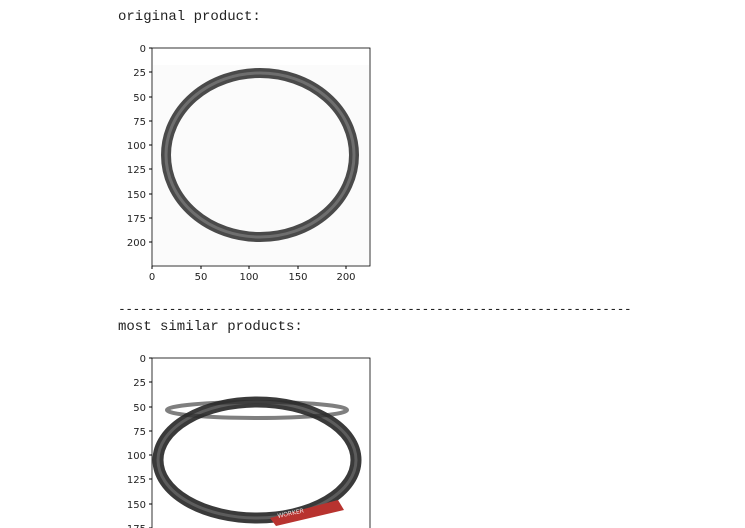 The height and width of the screenshot is (528, 745). I want to click on original-x-tick-label: 100, so click(248, 277).